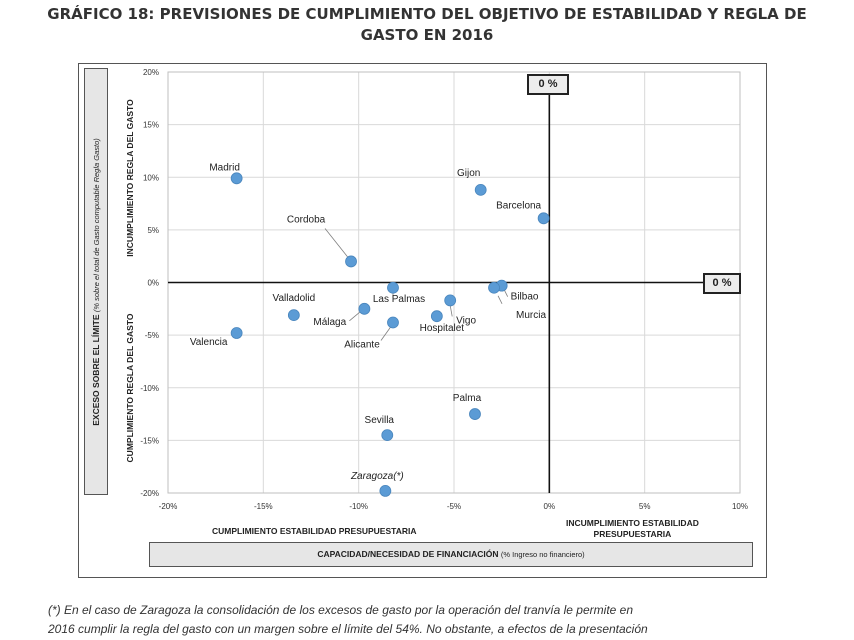 The height and width of the screenshot is (640, 854). What do you see at coordinates (518, 205) in the screenshot?
I see `data-label: Barcelona` at bounding box center [518, 205].